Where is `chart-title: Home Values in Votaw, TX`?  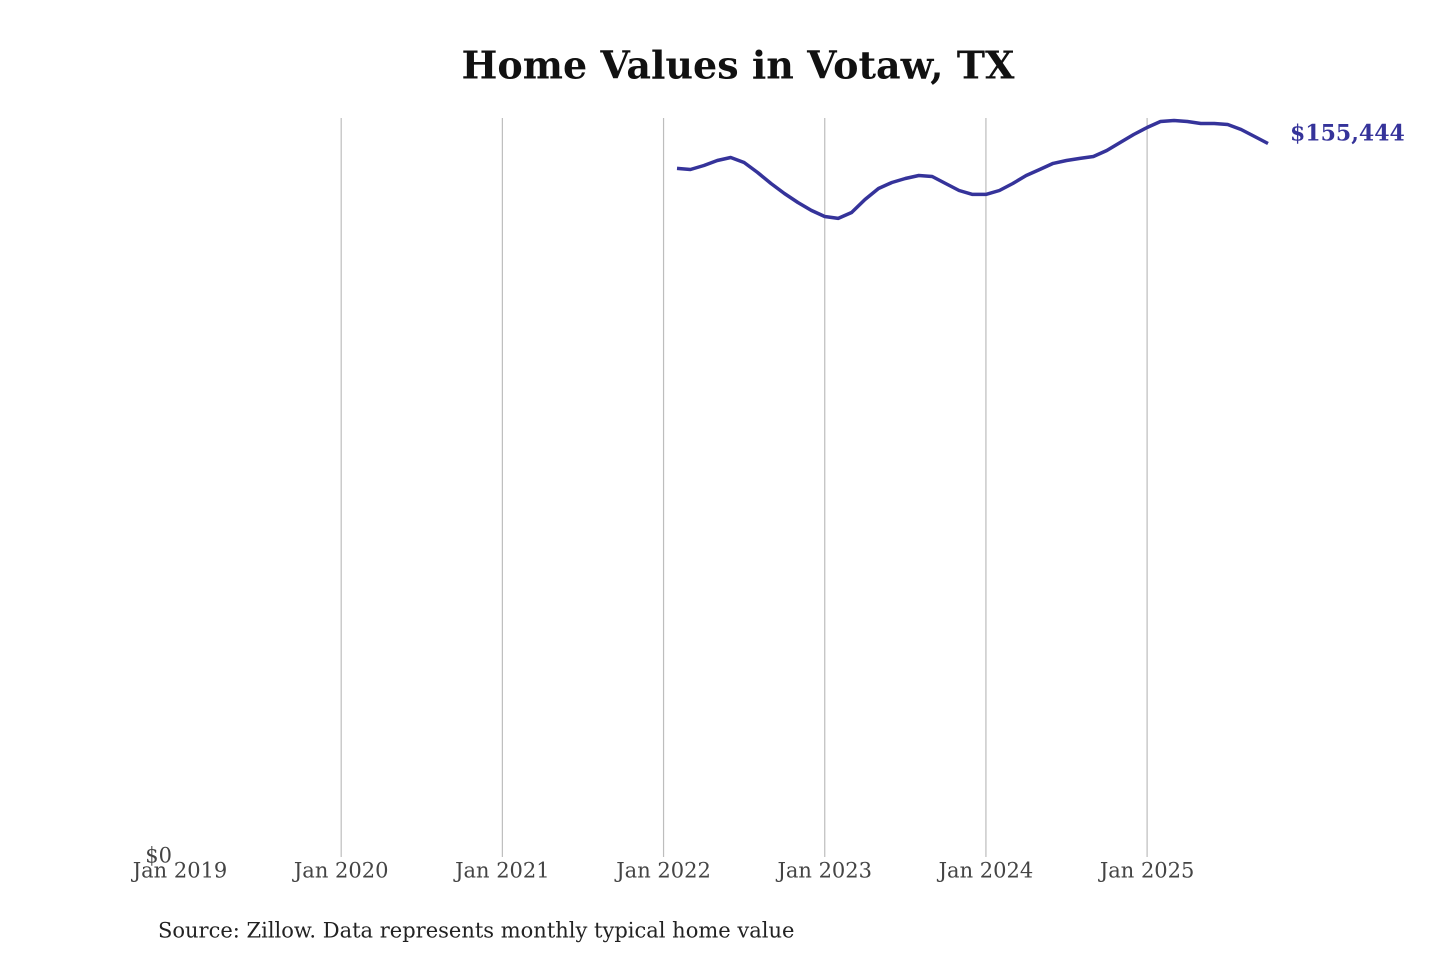
chart-title: Home Values in Votaw, TX is located at coordinates (739, 65).